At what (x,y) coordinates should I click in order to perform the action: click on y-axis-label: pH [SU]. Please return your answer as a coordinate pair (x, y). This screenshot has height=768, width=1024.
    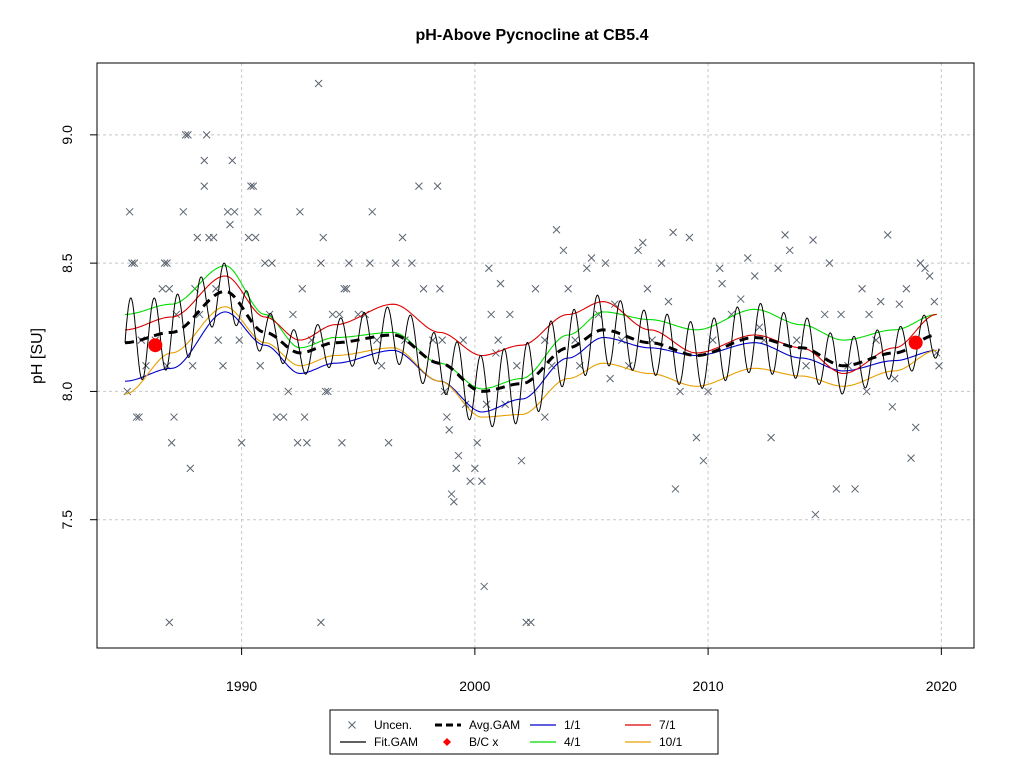
    Looking at the image, I should click on (37, 356).